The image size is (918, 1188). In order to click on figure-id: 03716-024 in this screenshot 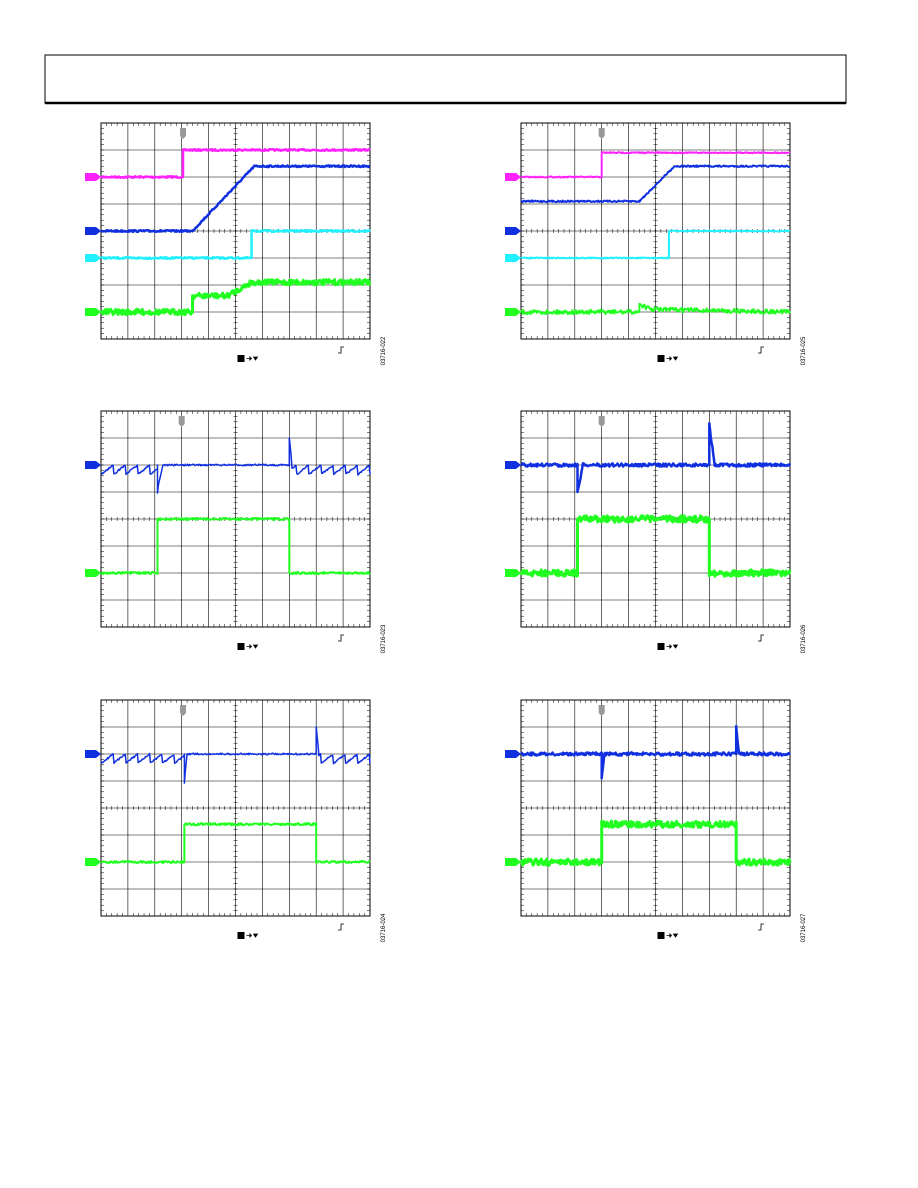, I will do `click(384, 927)`.